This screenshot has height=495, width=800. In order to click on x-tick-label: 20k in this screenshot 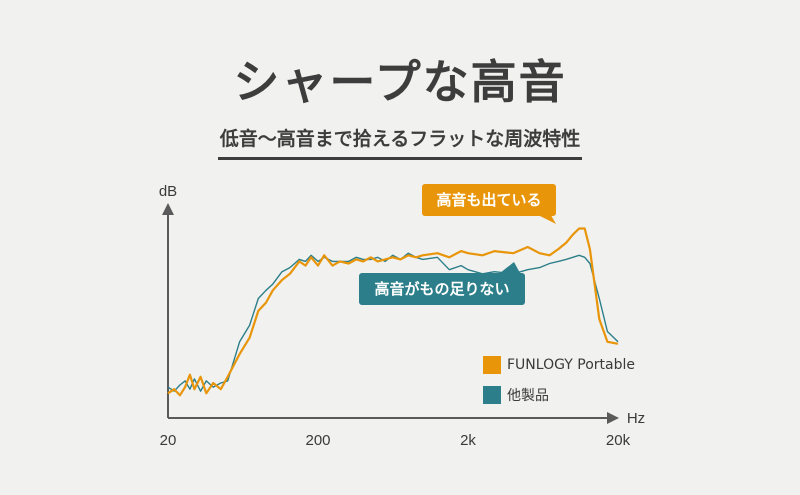, I will do `click(618, 440)`.